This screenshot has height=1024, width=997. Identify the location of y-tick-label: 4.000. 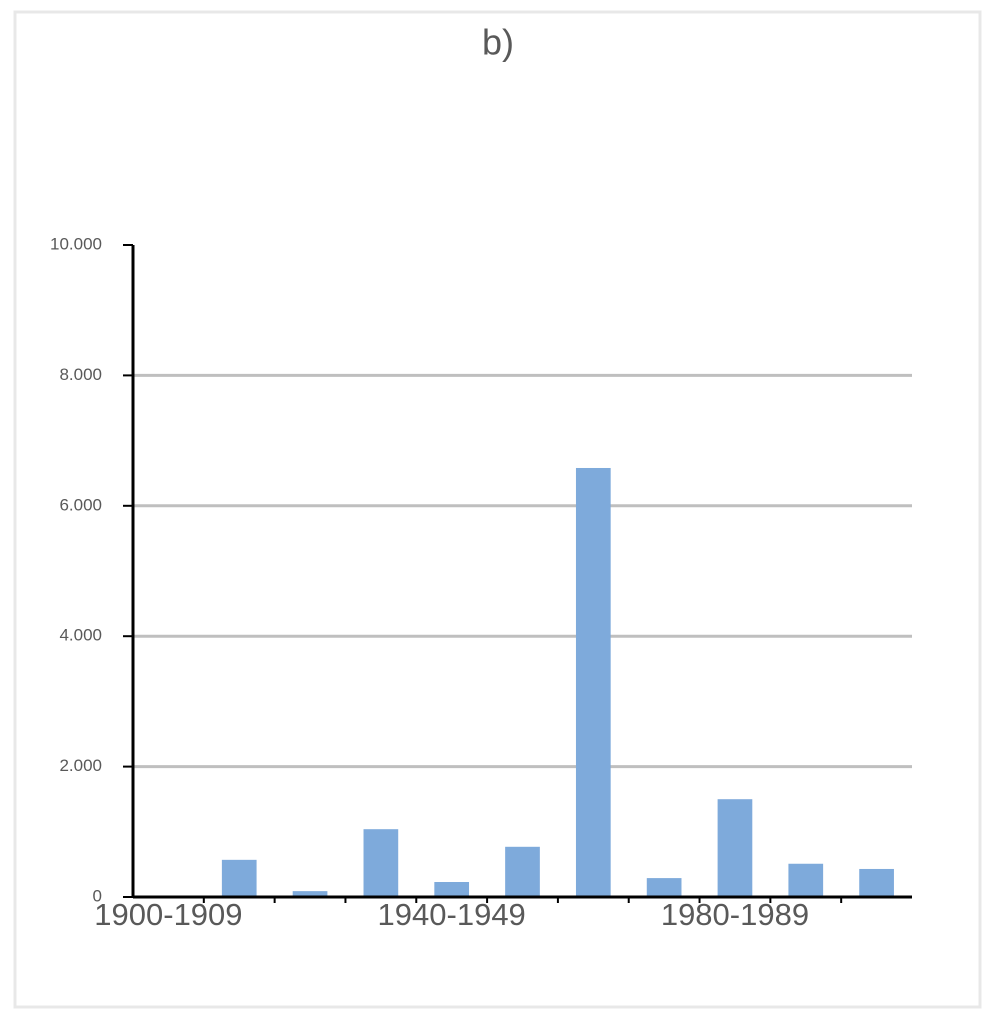
(80, 635).